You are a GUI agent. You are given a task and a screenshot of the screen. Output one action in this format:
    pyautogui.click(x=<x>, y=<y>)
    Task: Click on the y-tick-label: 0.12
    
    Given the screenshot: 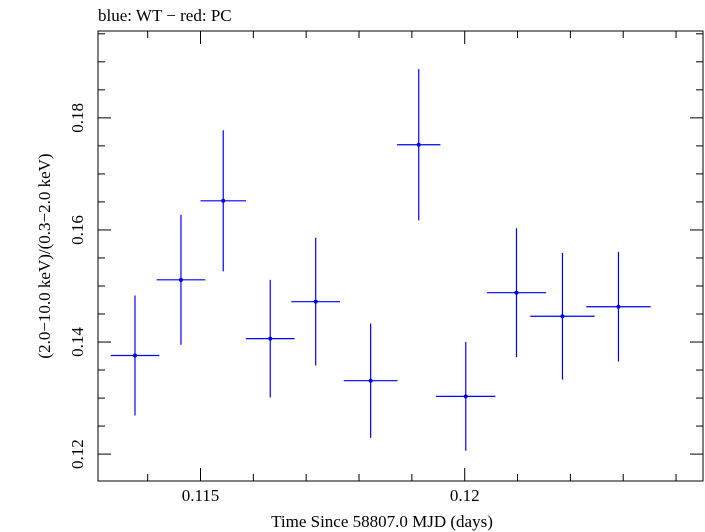 What is the action you would take?
    pyautogui.click(x=77, y=454)
    